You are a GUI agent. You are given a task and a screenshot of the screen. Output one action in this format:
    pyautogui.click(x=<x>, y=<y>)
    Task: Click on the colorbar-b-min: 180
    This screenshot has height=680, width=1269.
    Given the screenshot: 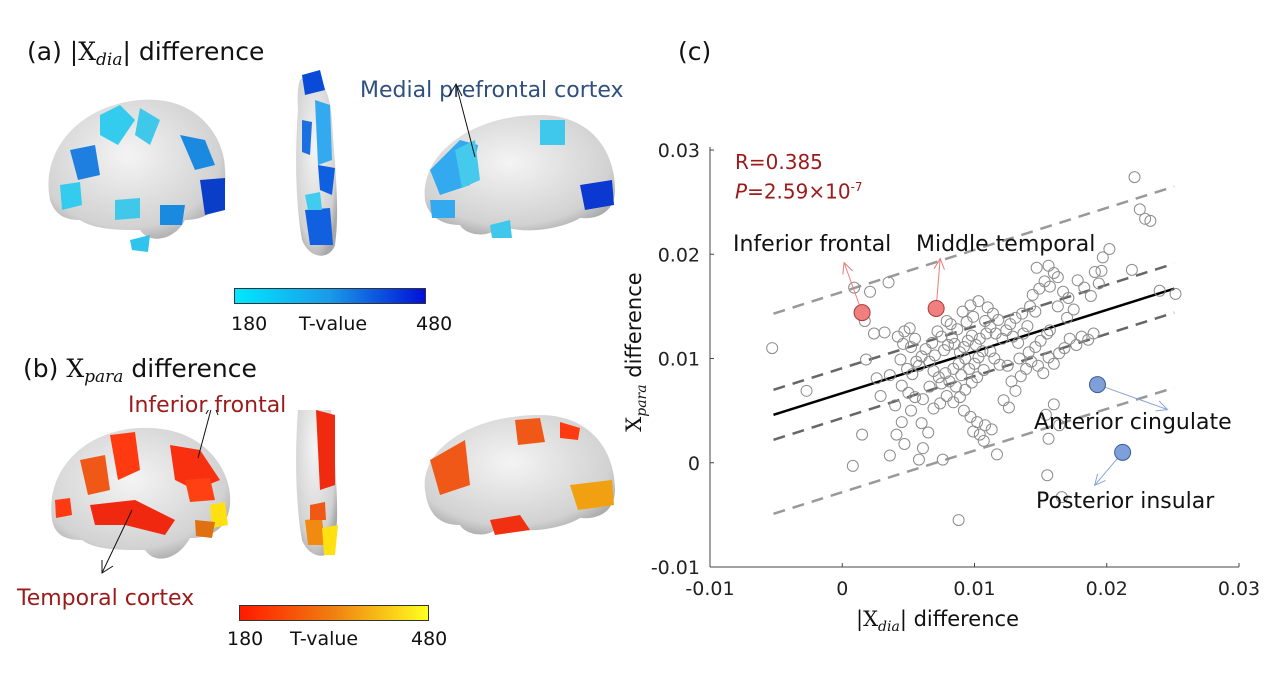 What is the action you would take?
    pyautogui.click(x=245, y=639)
    